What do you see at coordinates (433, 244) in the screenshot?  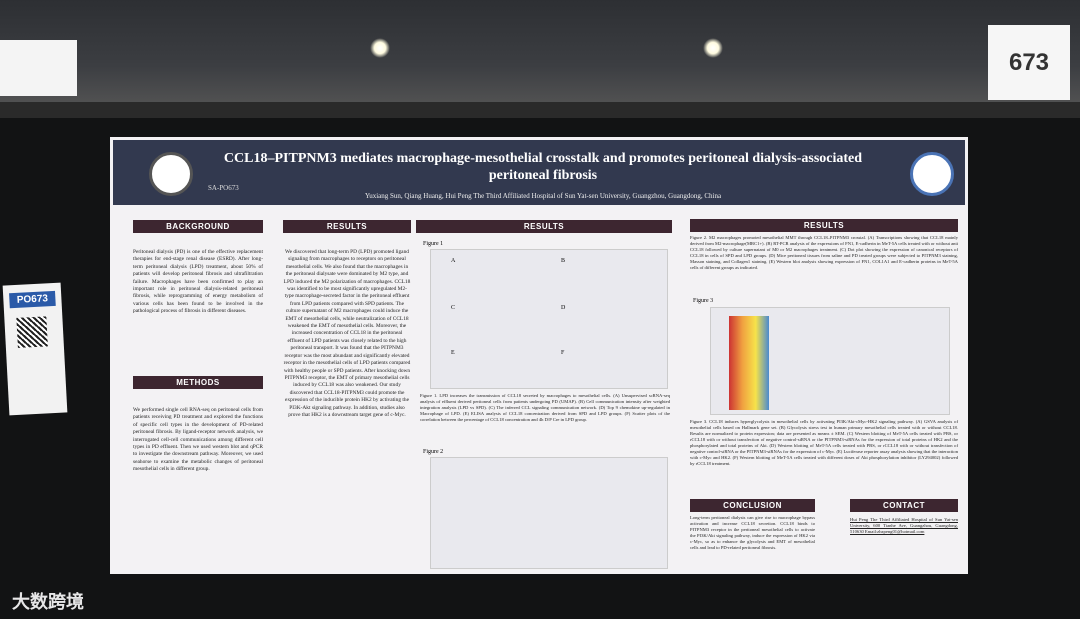 I see `figure-label: Figure 1` at bounding box center [433, 244].